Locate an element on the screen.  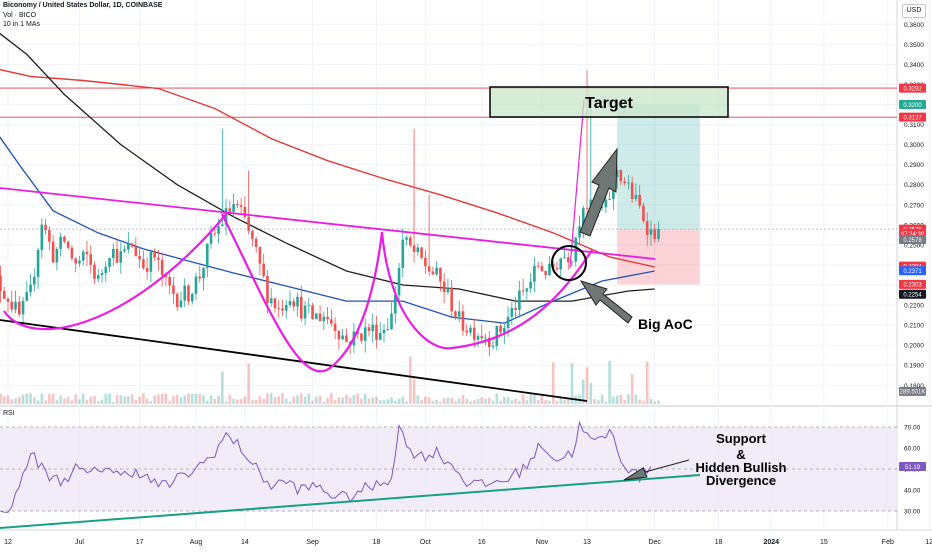
rsi-tick-label: 70.00 is located at coordinates (912, 428).